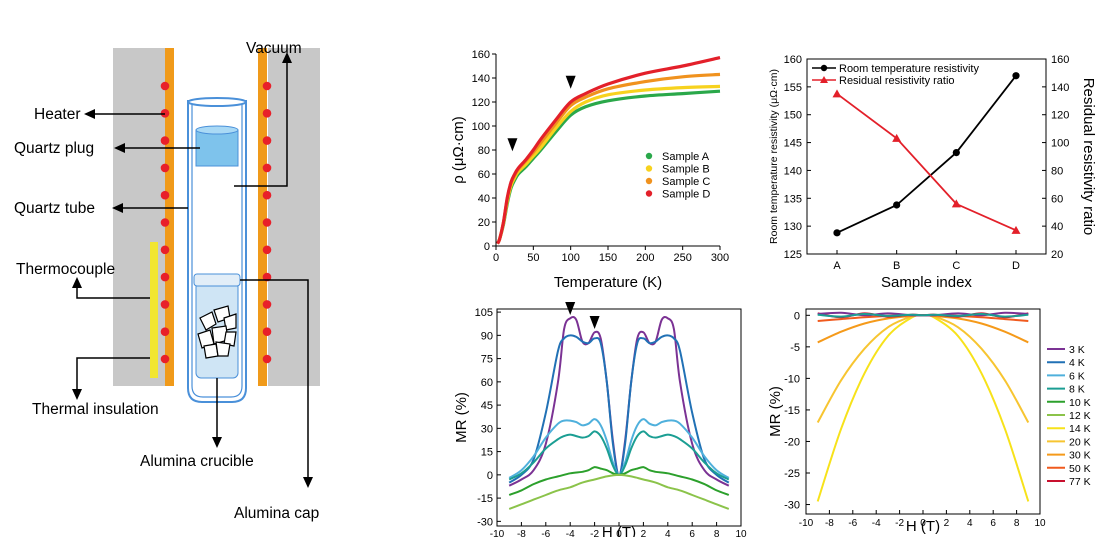 The image size is (1097, 542). What do you see at coordinates (619, 481) in the screenshot?
I see `series-line-10-k` at bounding box center [619, 481].